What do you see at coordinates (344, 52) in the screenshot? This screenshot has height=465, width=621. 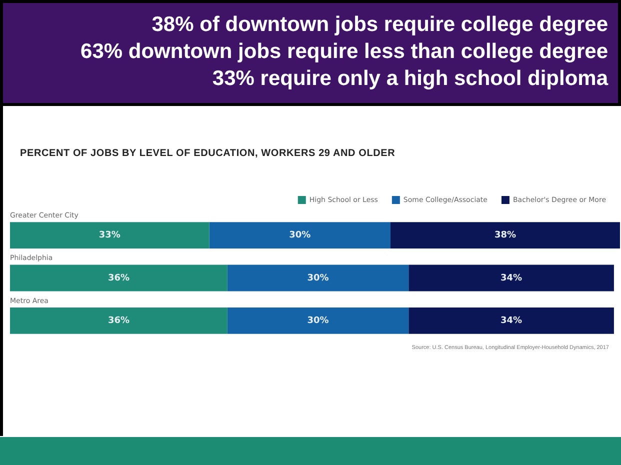 I see `chart-title: 38% of downtown jobs require college degree 63% downtown jobs require less than college degree 33% require only a high school diploma` at bounding box center [344, 52].